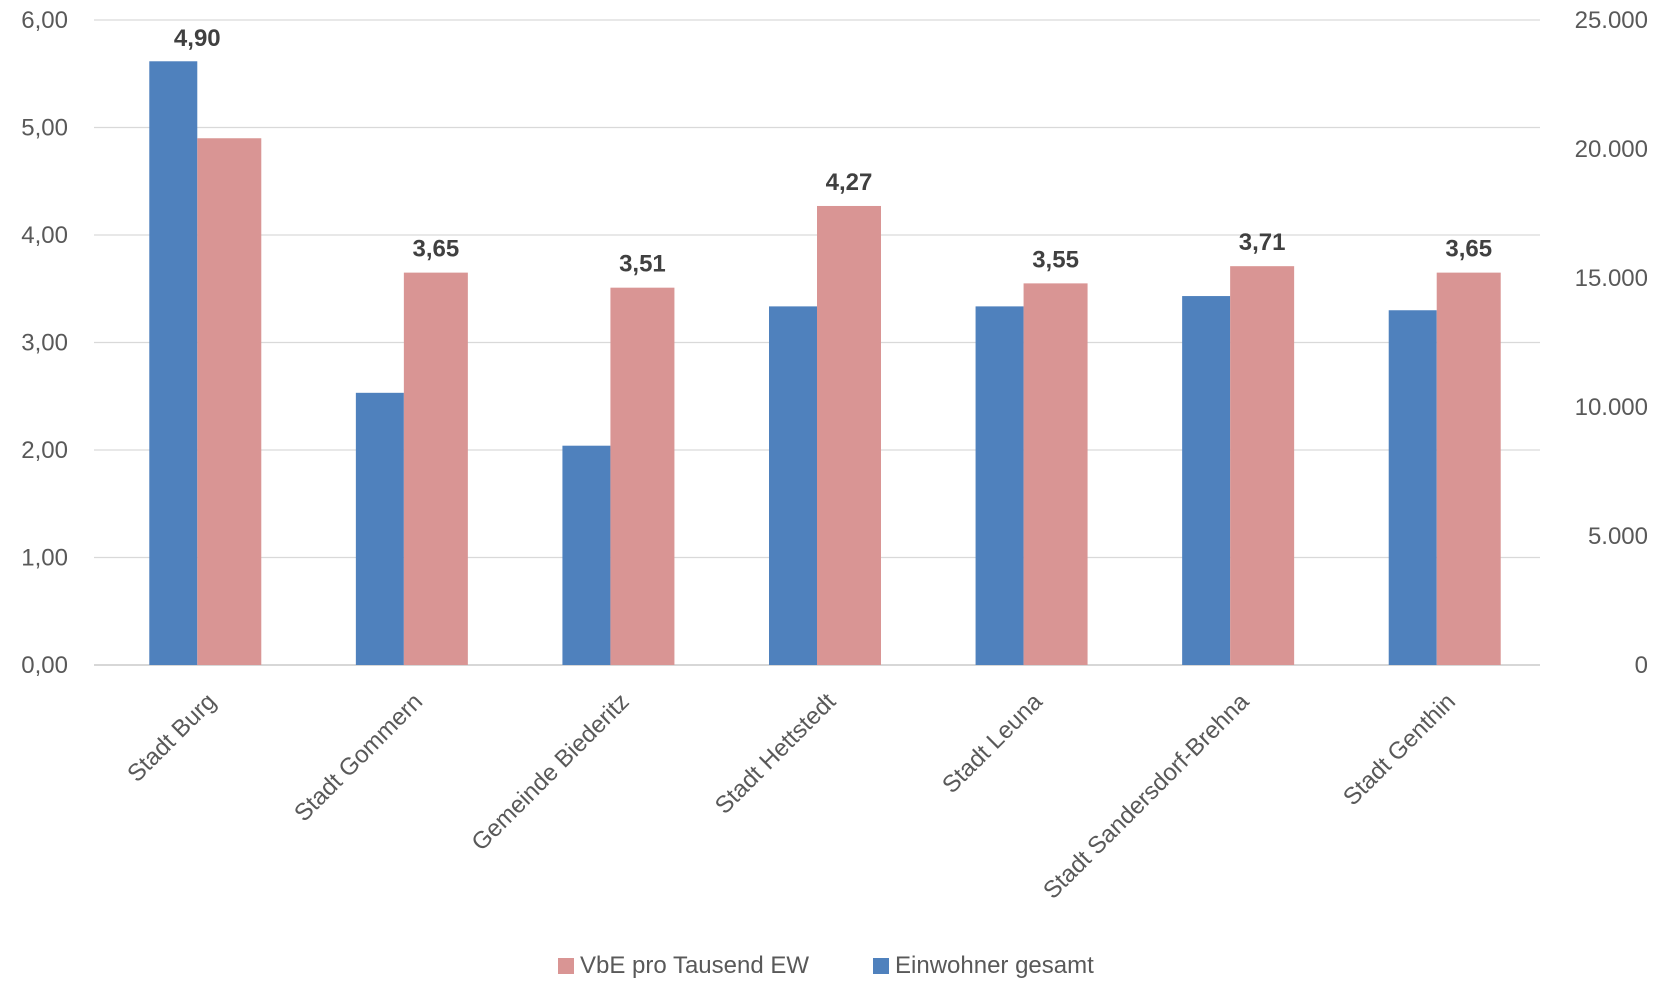 Image resolution: width=1654 pixels, height=985 pixels. What do you see at coordinates (197, 38) in the screenshot?
I see `data-label-vbe: 4,90` at bounding box center [197, 38].